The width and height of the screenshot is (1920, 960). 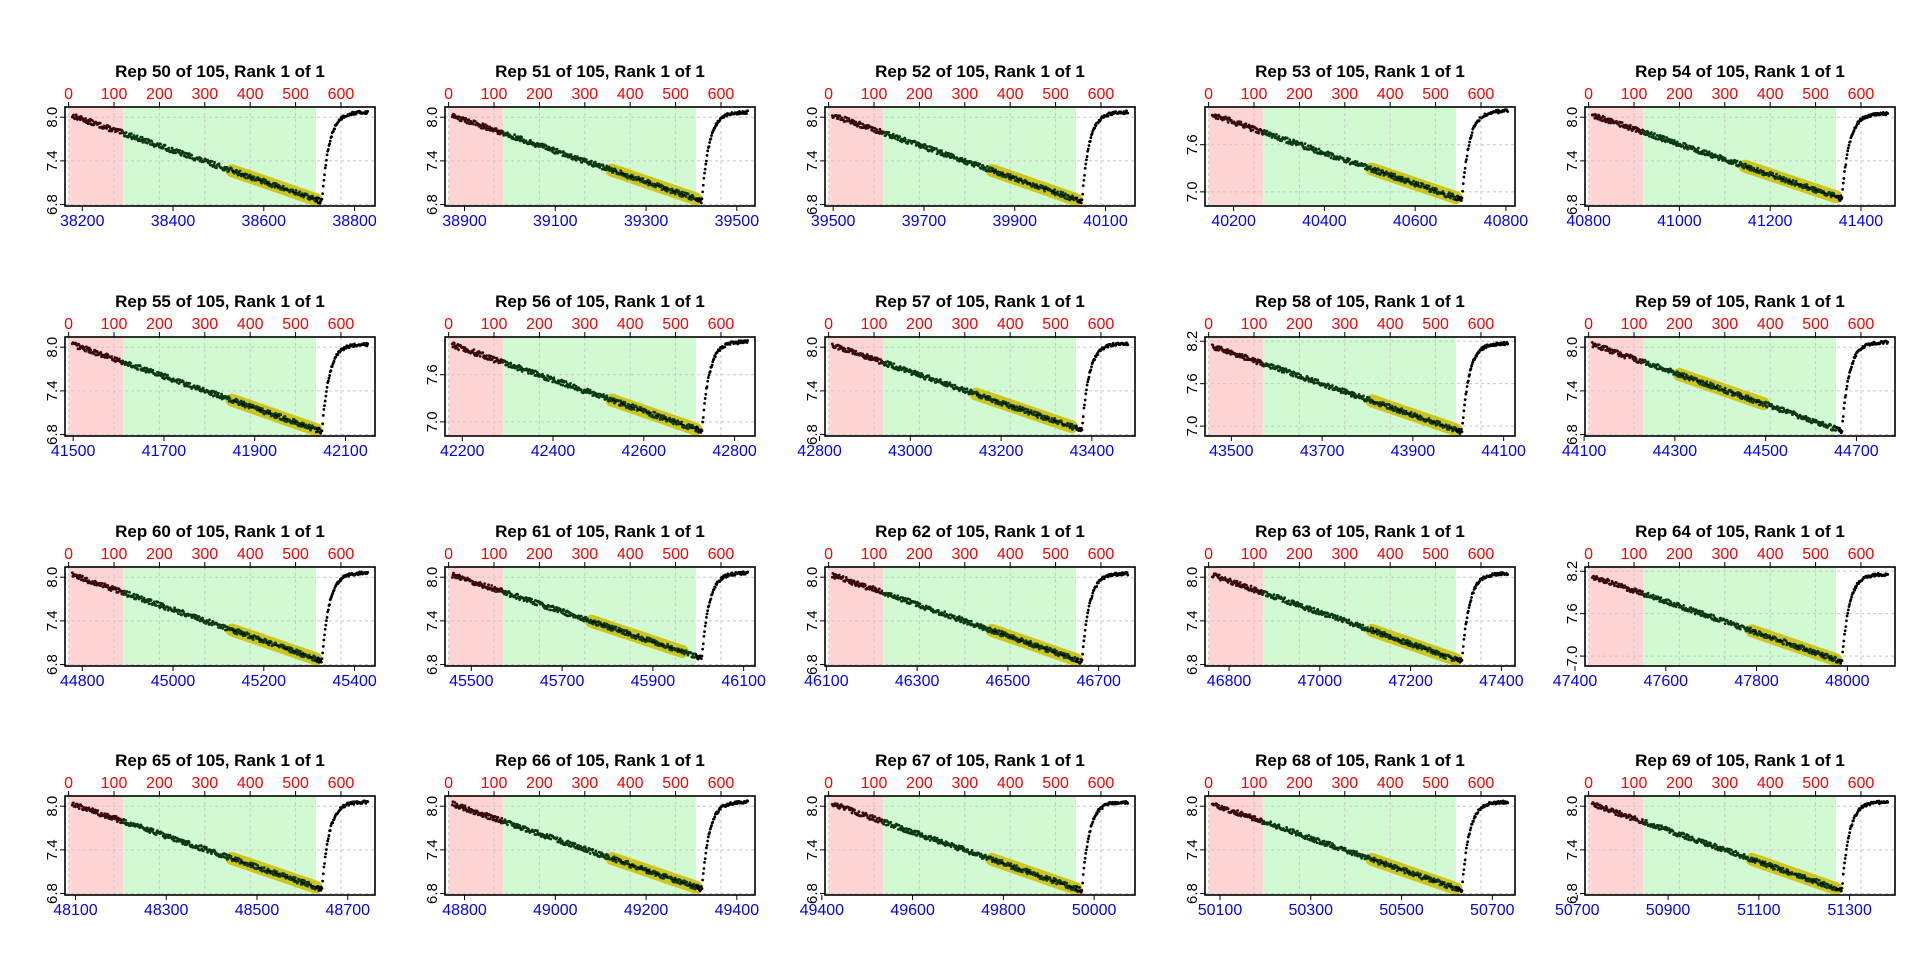 What do you see at coordinates (1360, 301) in the screenshot?
I see `panel-title: Rep 58 of 105, Rank 1 of 1` at bounding box center [1360, 301].